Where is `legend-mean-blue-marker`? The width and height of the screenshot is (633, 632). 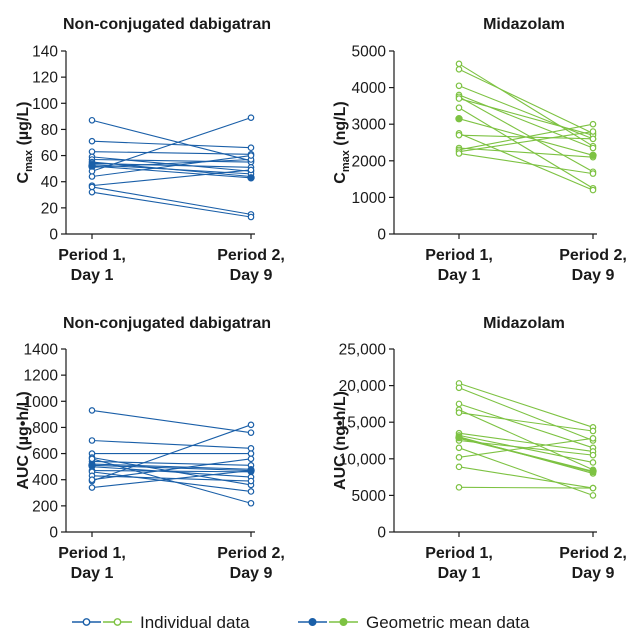 legend-mean-blue-marker is located at coordinates (312, 621).